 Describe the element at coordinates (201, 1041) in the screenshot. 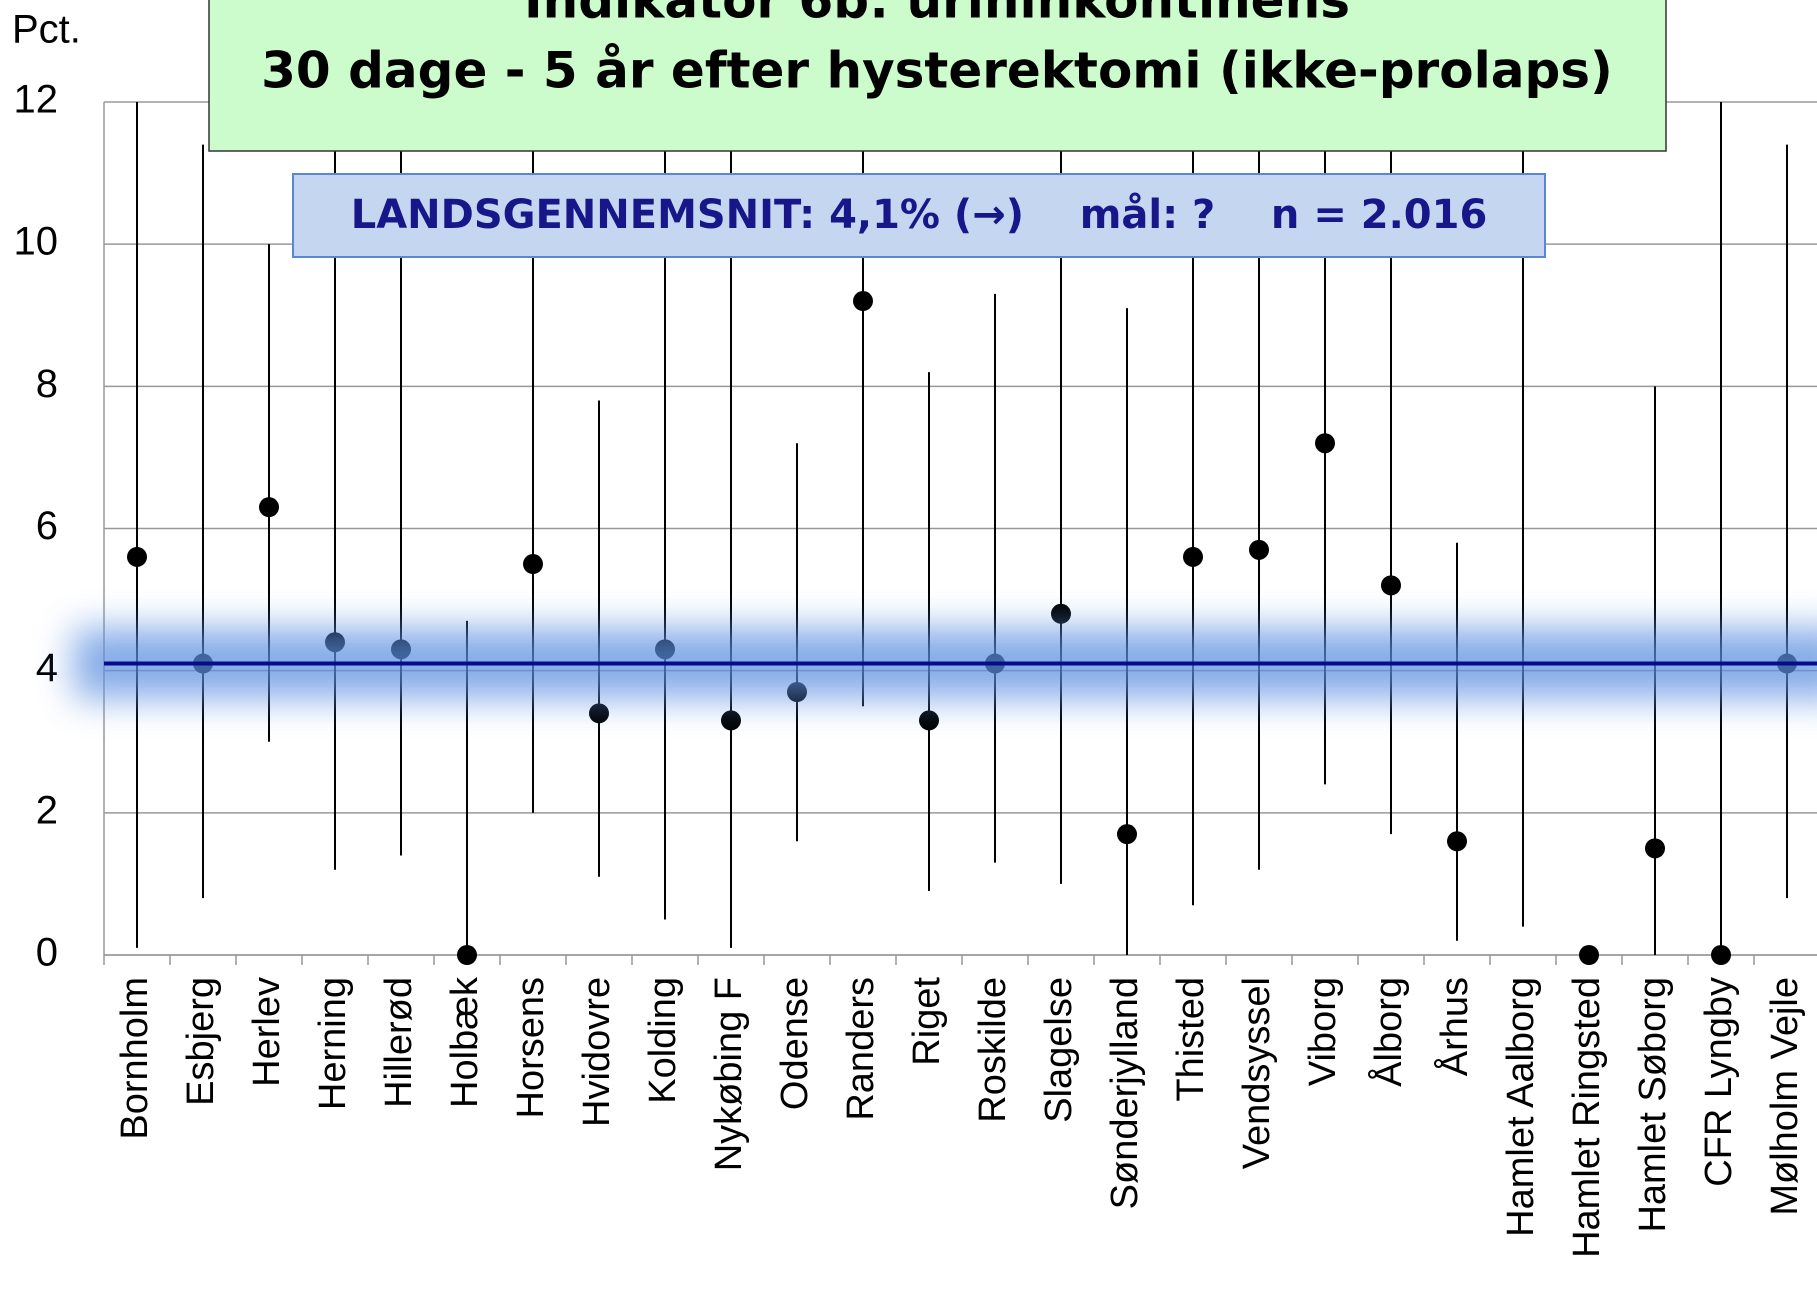

I see `x-tick-label: Esbjerg` at that location.